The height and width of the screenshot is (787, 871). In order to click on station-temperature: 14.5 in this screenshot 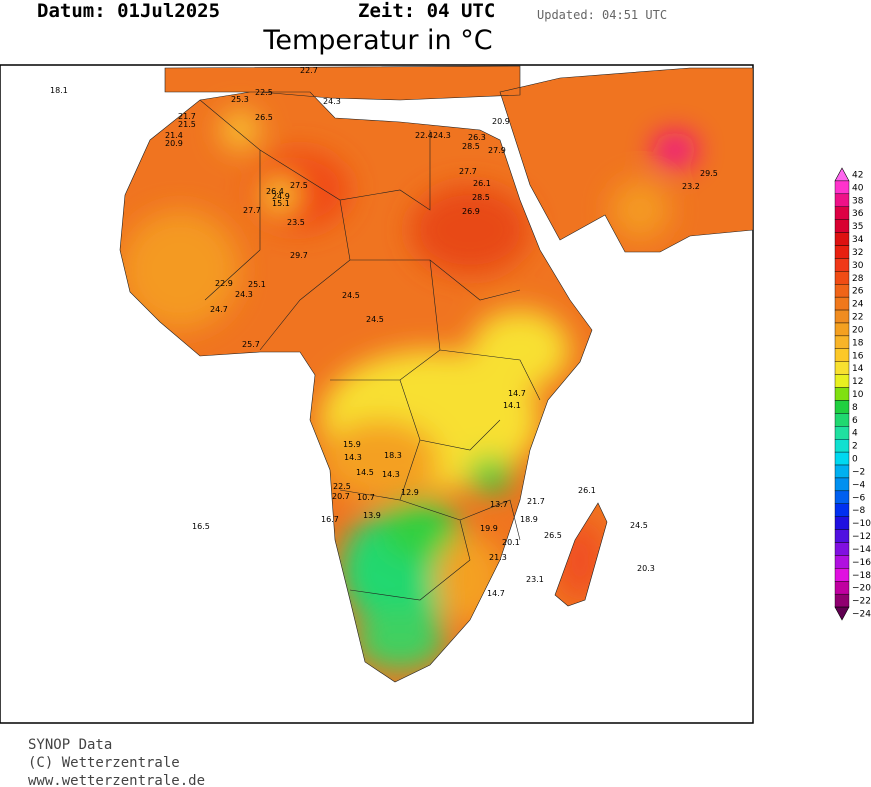, I will do `click(365, 472)`.